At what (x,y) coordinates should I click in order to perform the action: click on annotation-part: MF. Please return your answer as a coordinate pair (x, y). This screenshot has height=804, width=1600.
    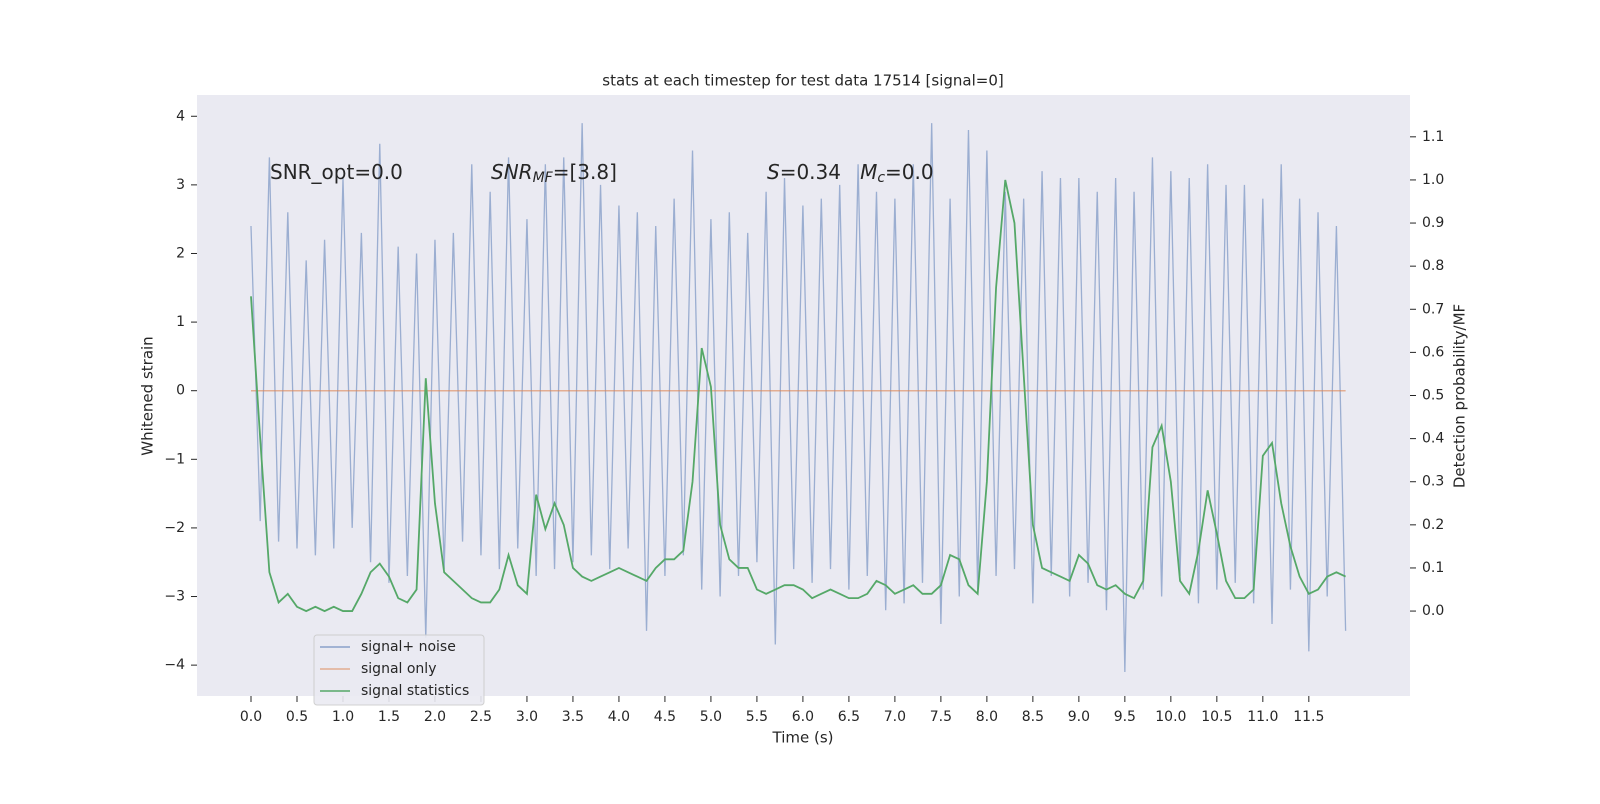
    Looking at the image, I should click on (543, 178).